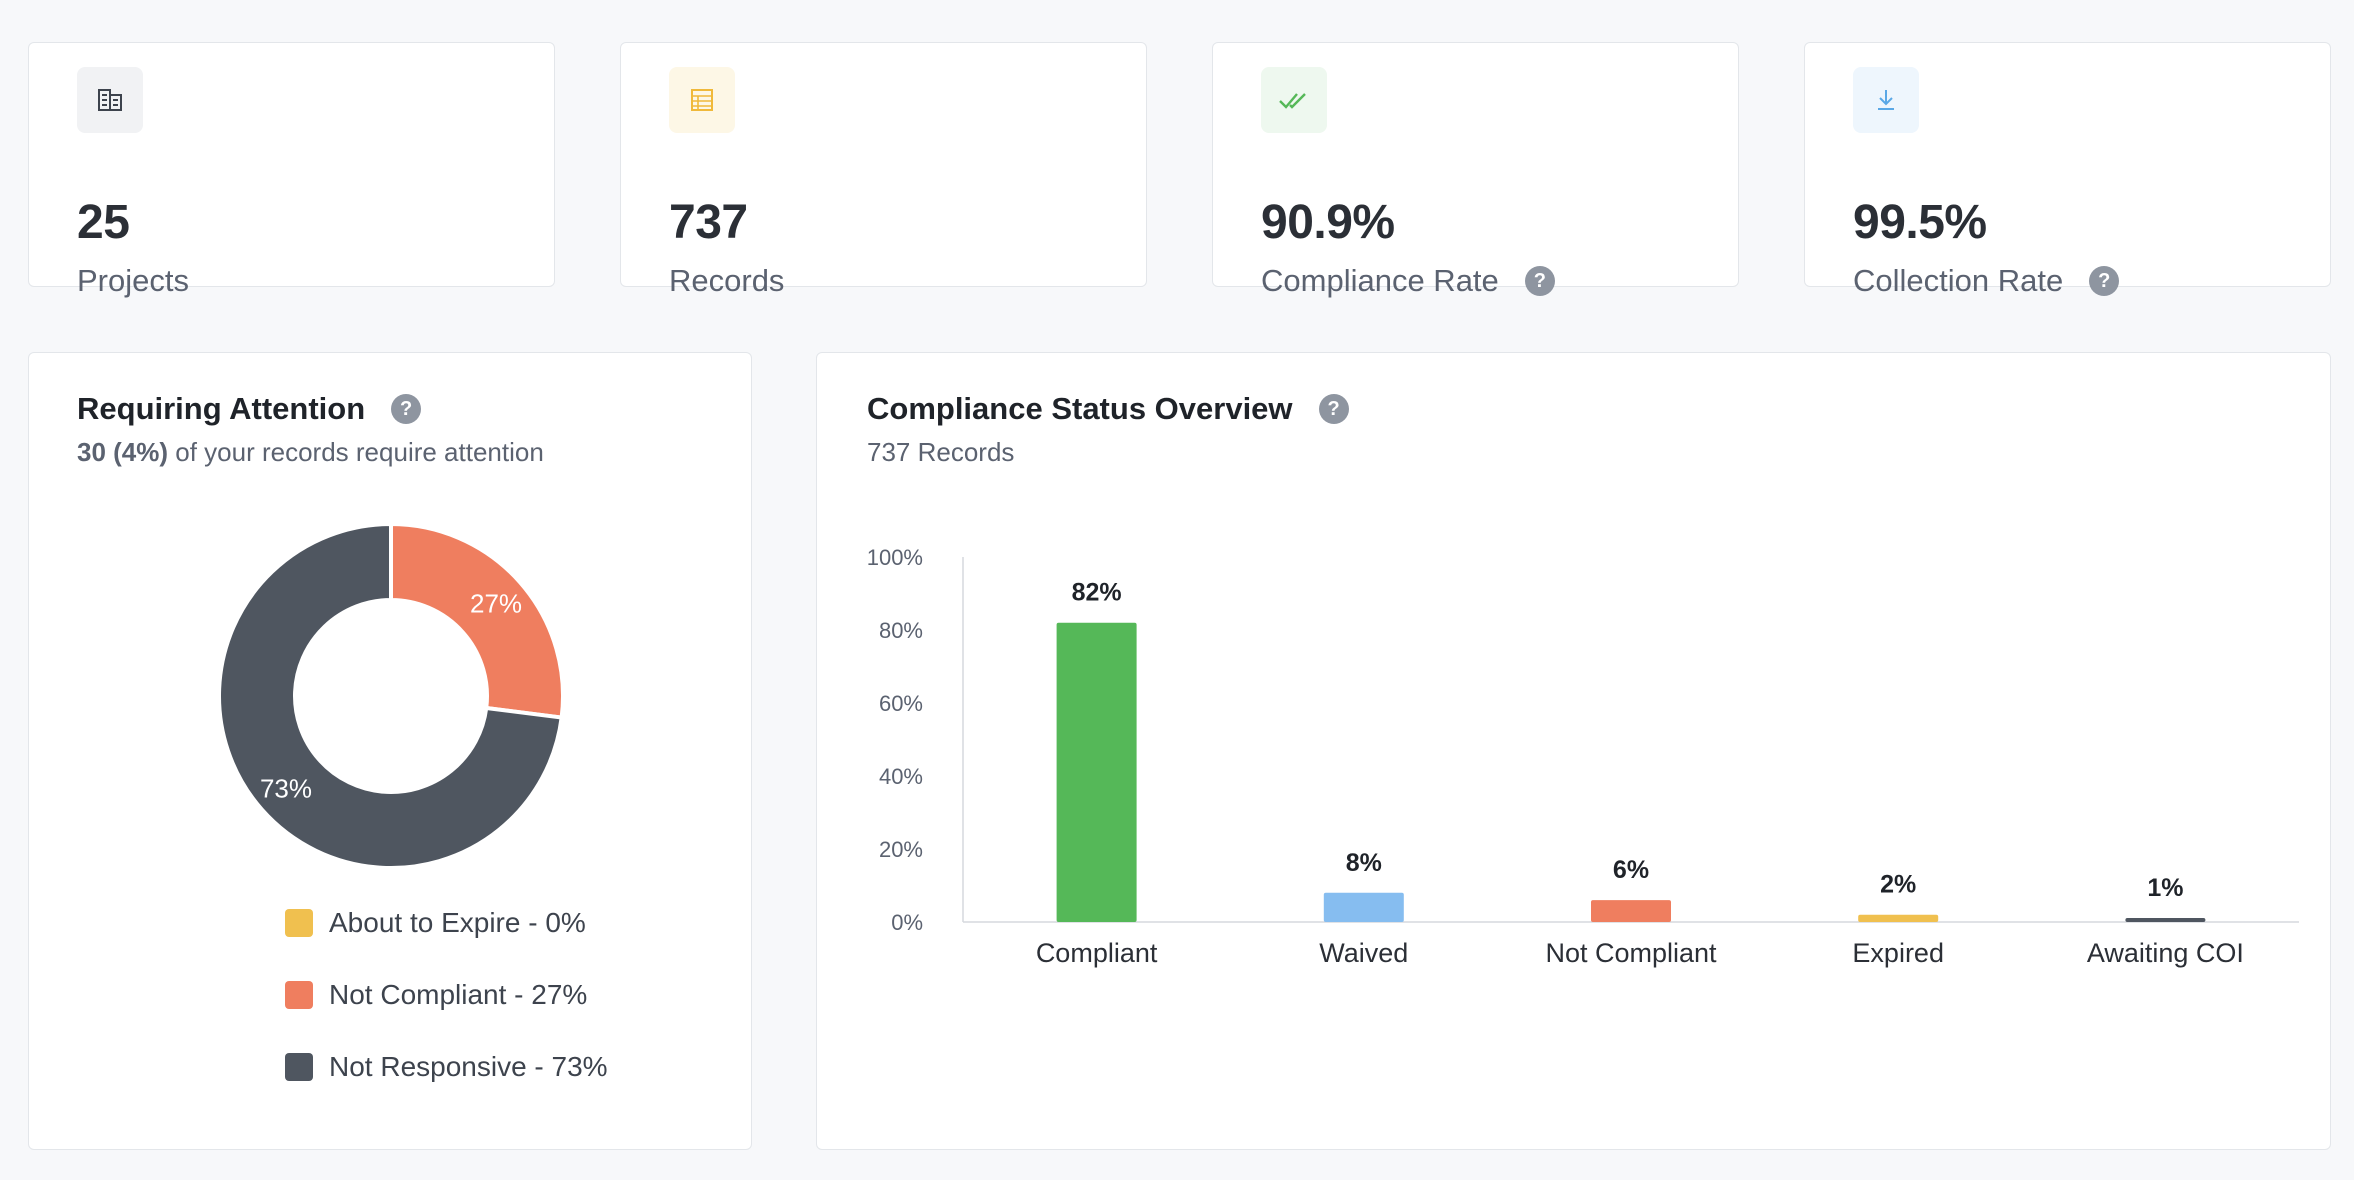 This screenshot has width=2354, height=1180. I want to click on bar-expired, so click(1898, 918).